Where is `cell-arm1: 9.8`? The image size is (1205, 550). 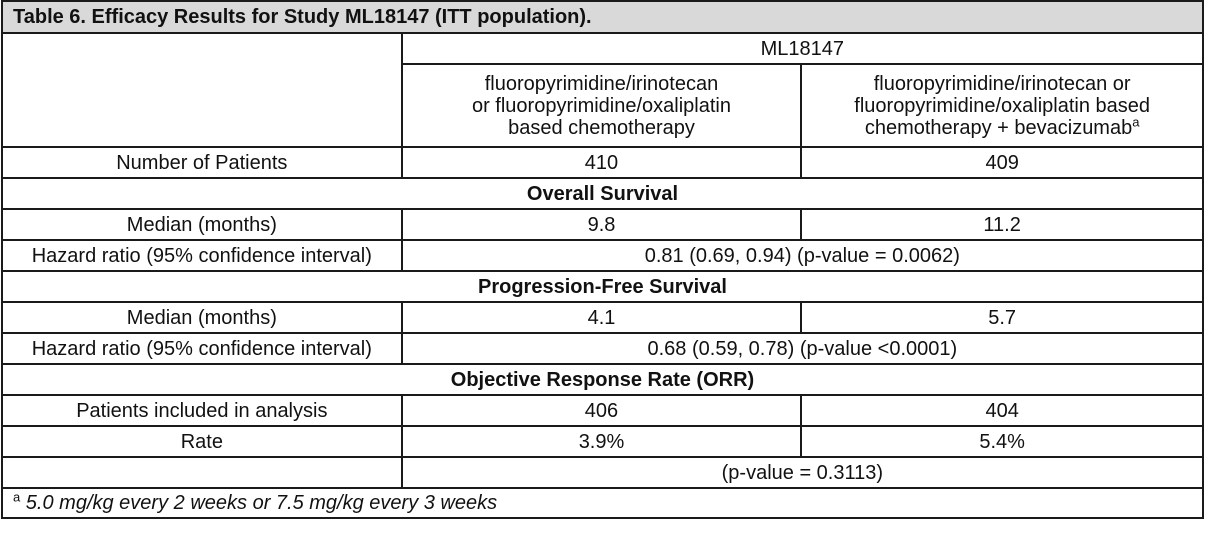 cell-arm1: 9.8 is located at coordinates (601, 224).